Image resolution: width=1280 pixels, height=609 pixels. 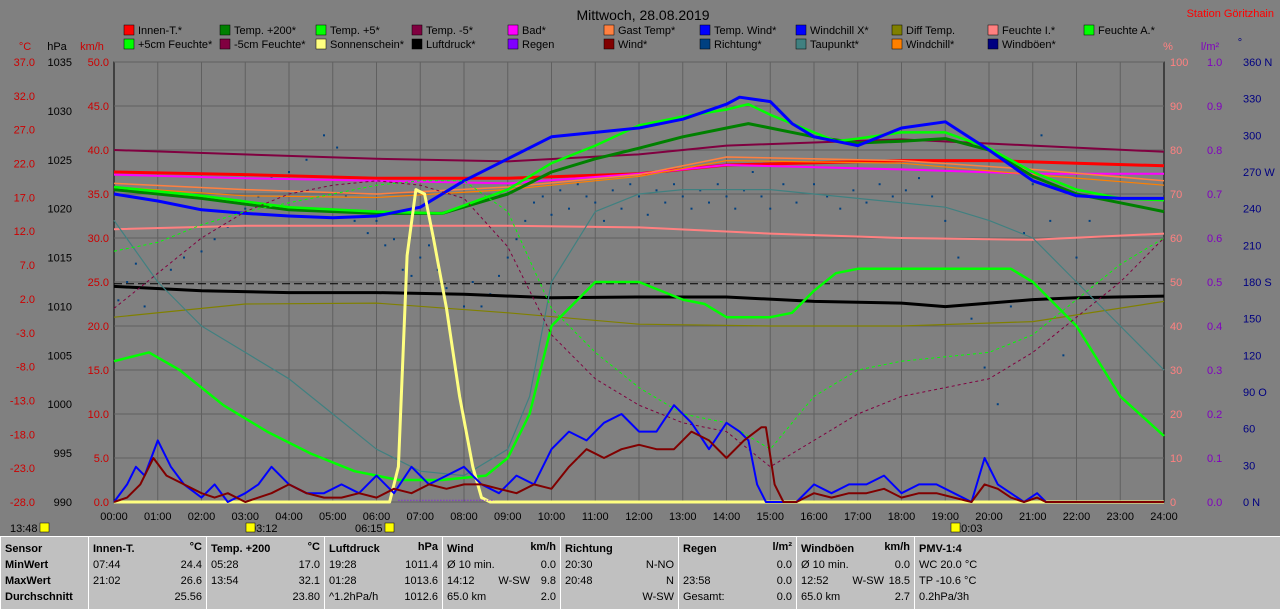 What do you see at coordinates (191, 565) in the screenshot?
I see `stats-value: 24.4` at bounding box center [191, 565].